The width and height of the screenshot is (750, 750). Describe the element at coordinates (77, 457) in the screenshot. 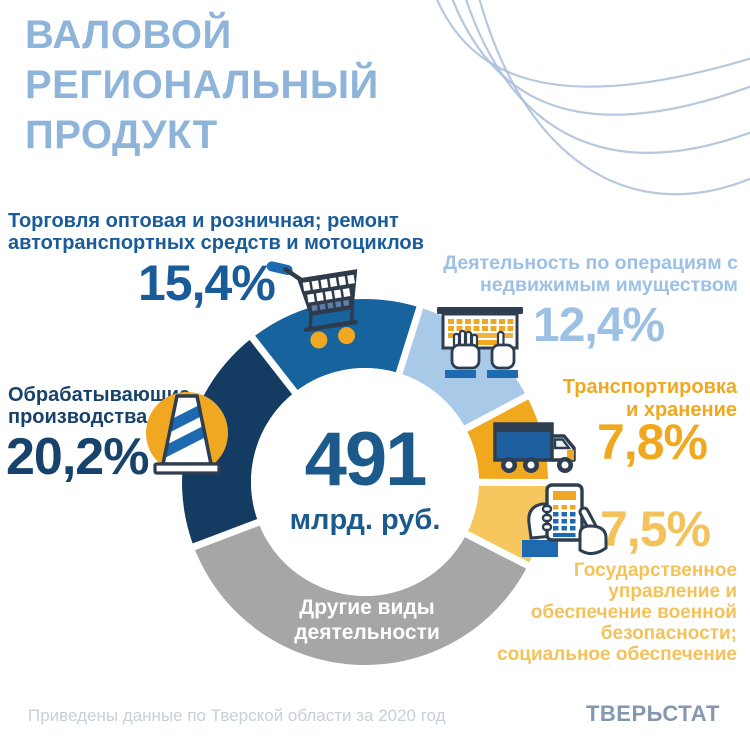

I see `manufacturing-sector-value: 20,2%` at that location.